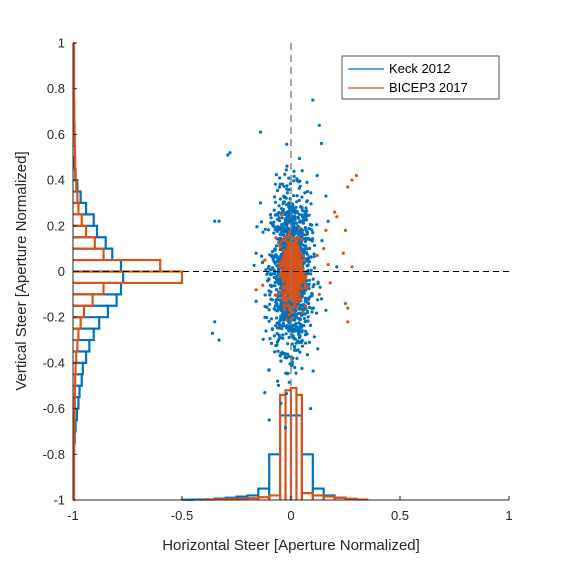 The height and width of the screenshot is (563, 562). I want to click on y-tick-label: 0, so click(61, 271).